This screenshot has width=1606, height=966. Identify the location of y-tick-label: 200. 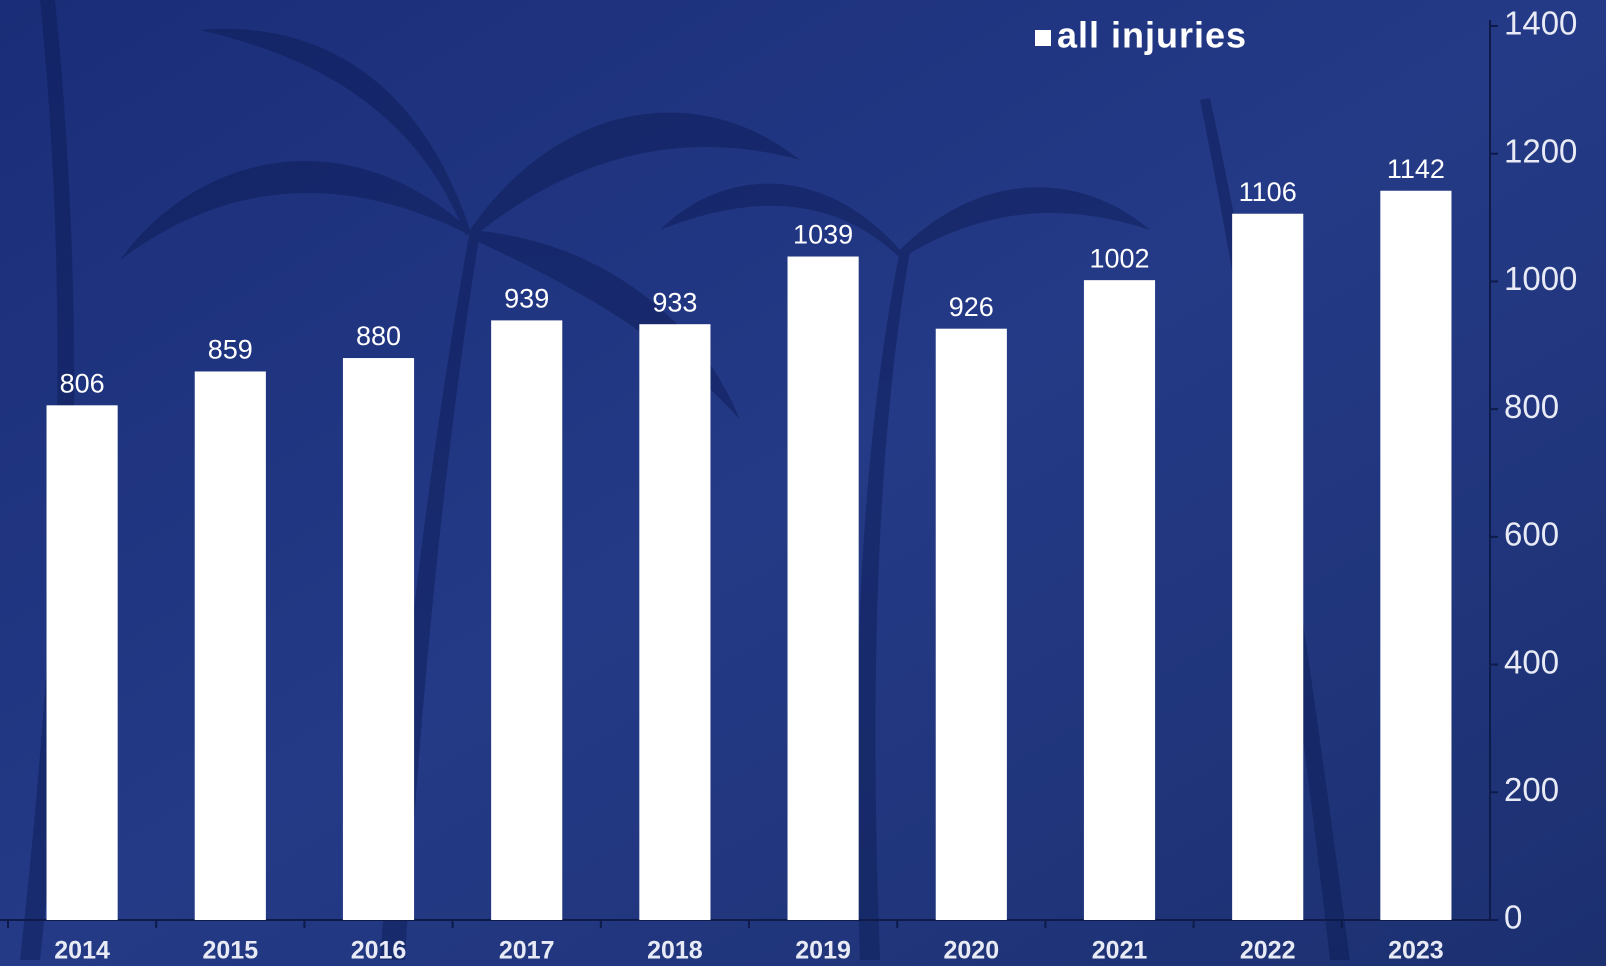
(1531, 789).